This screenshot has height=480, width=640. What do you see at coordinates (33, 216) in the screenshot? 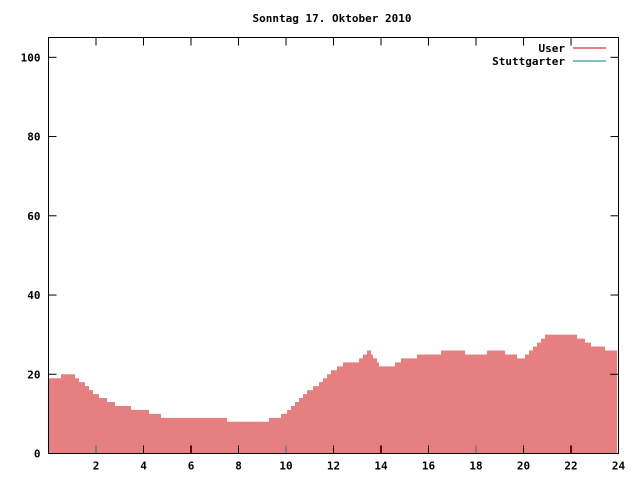
I see `y-tick-label: 60` at bounding box center [33, 216].